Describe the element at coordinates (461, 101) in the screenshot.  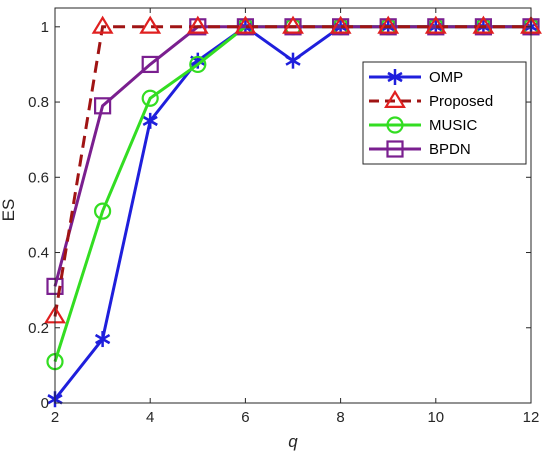
I see `legend-label: Proposed` at that location.